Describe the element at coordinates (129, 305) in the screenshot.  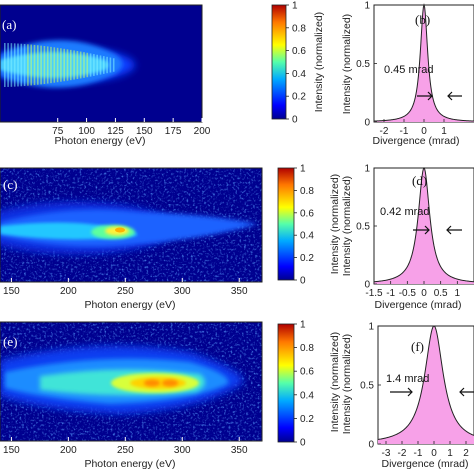
I see `heatmap-c-xlabel: Photon energy (eV)` at that location.